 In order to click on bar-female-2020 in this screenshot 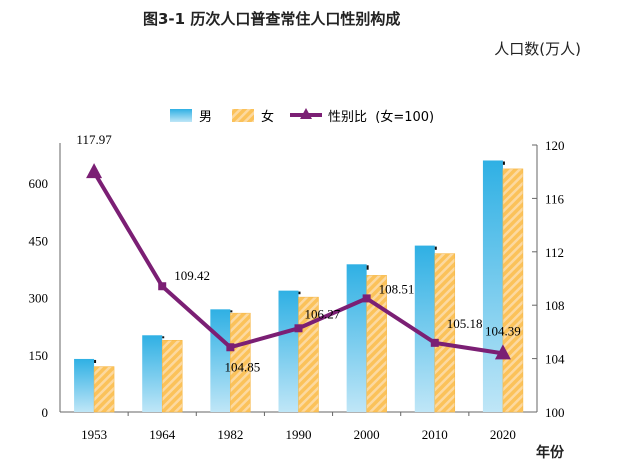, I will do `click(513, 290)`.